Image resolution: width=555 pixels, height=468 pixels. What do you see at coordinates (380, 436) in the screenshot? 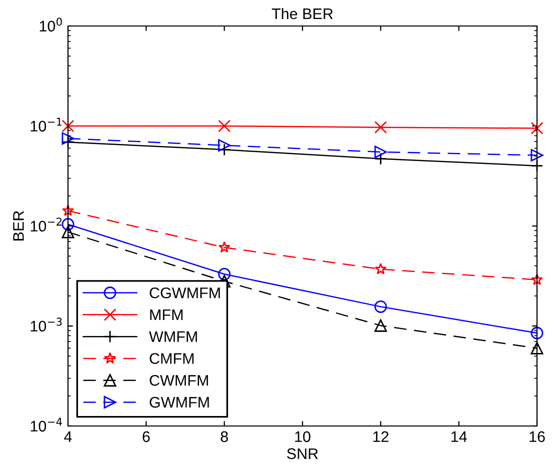
I see `x-tick-label: 12` at bounding box center [380, 436].